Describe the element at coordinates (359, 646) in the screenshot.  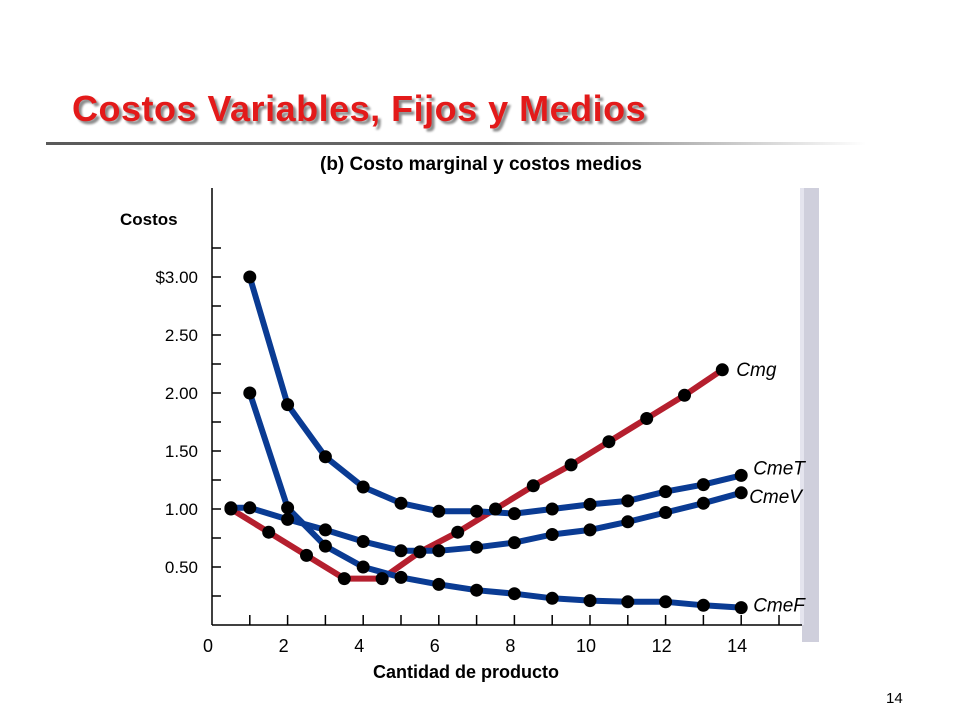
I see `x-tick-label: 4` at that location.